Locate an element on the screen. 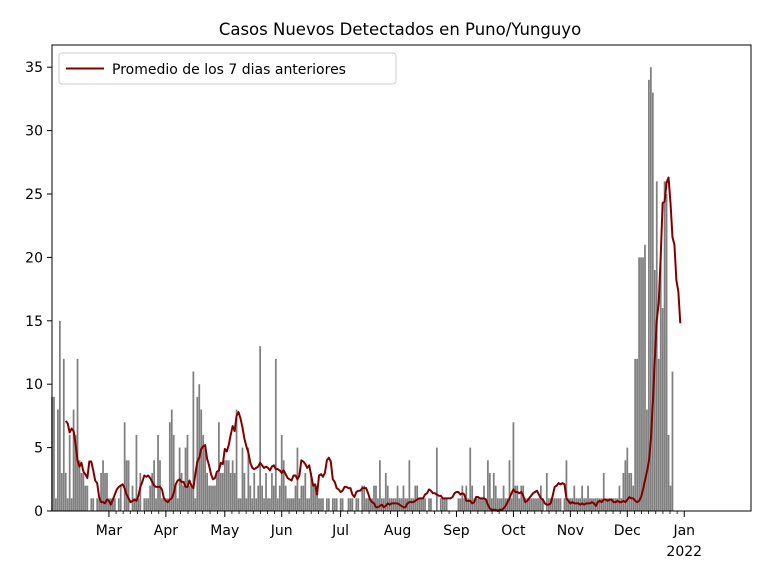 This screenshot has width=768, height=576. y-tick-label: 10 is located at coordinates (34, 385).